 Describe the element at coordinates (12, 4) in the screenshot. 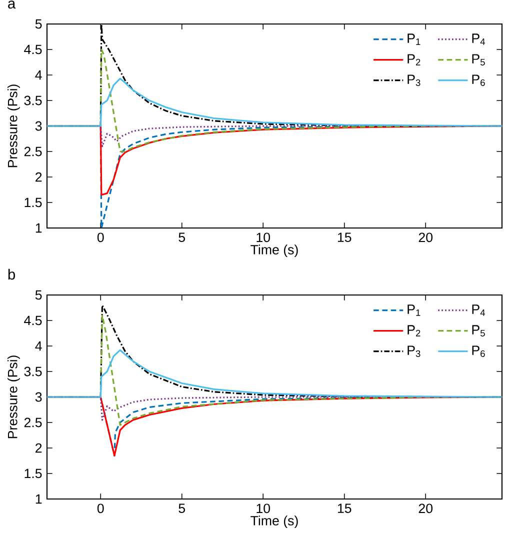

I see `chart-title: a` at that location.